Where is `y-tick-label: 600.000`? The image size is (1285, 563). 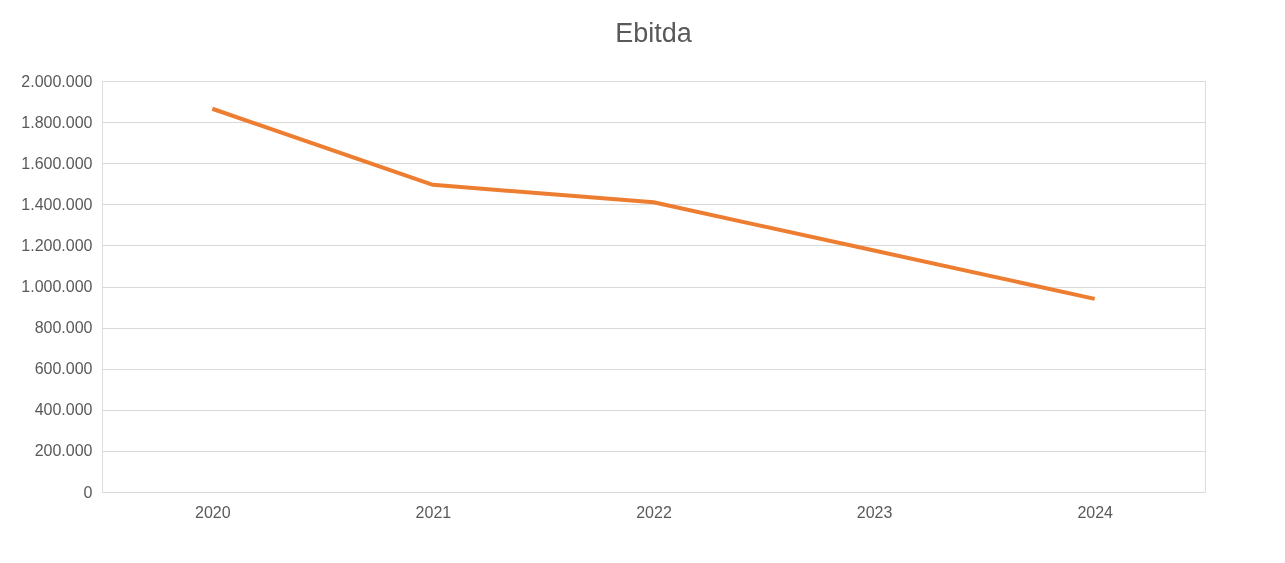 y-tick-label: 600.000 is located at coordinates (63, 369).